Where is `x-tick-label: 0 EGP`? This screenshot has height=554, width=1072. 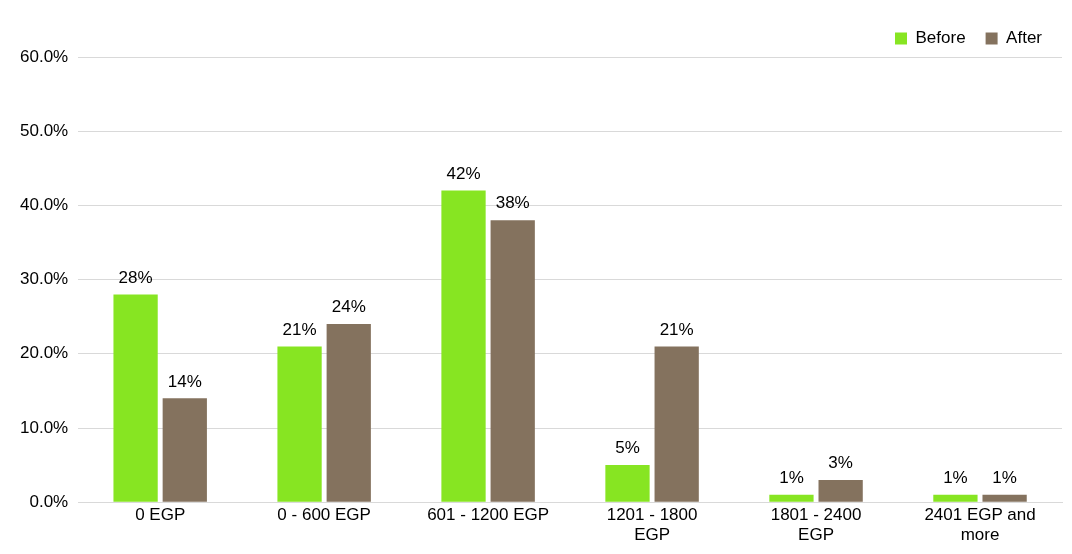
x-tick-label: 0 EGP is located at coordinates (160, 515).